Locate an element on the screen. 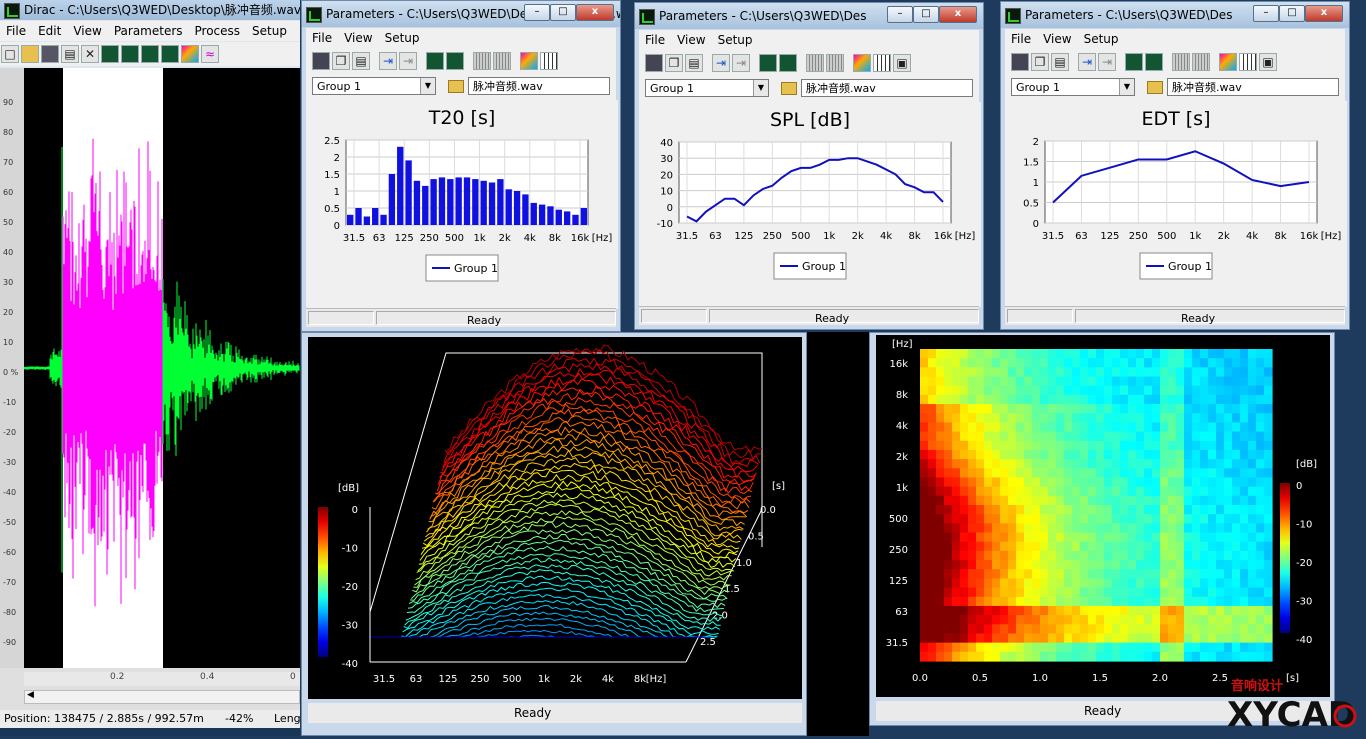 This screenshot has height=739, width=1366. x-tick-label: 31.5 is located at coordinates (384, 679).